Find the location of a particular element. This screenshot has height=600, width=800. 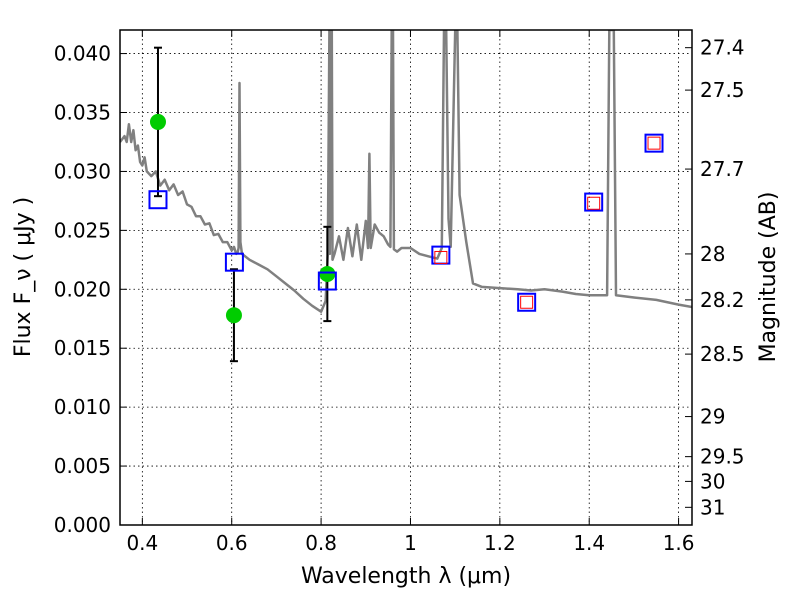

mag-tick-label: 28 is located at coordinates (712, 254).